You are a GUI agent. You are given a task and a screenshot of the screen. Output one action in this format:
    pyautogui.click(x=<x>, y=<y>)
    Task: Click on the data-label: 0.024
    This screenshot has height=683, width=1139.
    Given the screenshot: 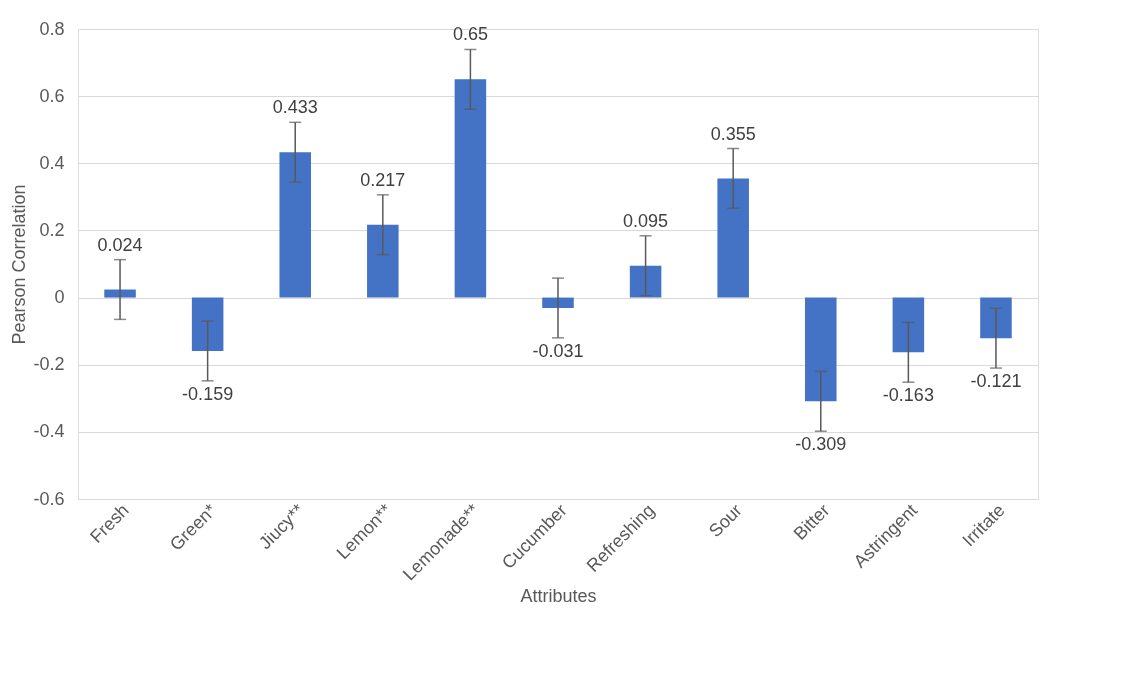 What is the action you would take?
    pyautogui.click(x=120, y=244)
    